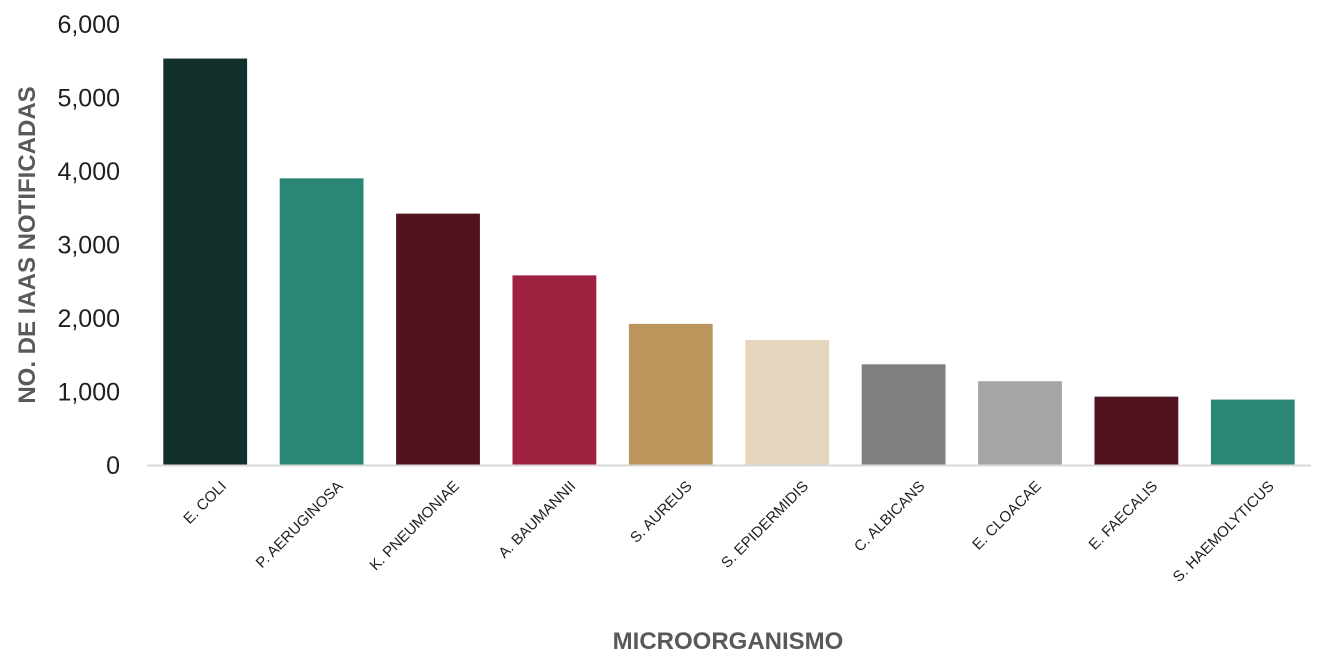 This screenshot has height=658, width=1317. I want to click on x-tick-label: P. AERUGINOSA, so click(300, 525).